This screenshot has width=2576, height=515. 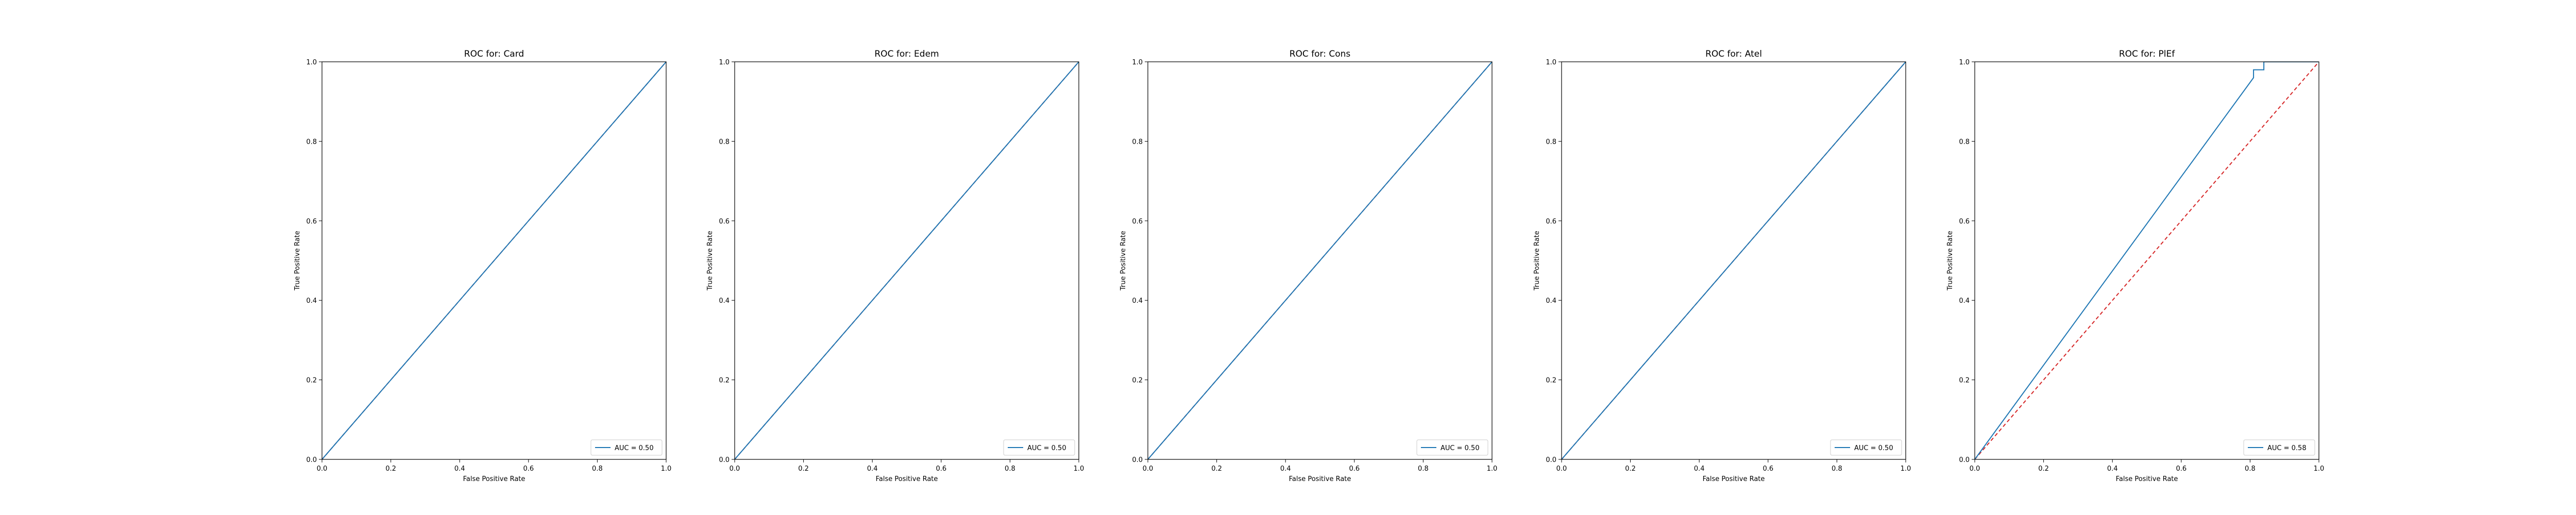 What do you see at coordinates (1733, 54) in the screenshot?
I see `chart-title: ROC for: Atel` at bounding box center [1733, 54].